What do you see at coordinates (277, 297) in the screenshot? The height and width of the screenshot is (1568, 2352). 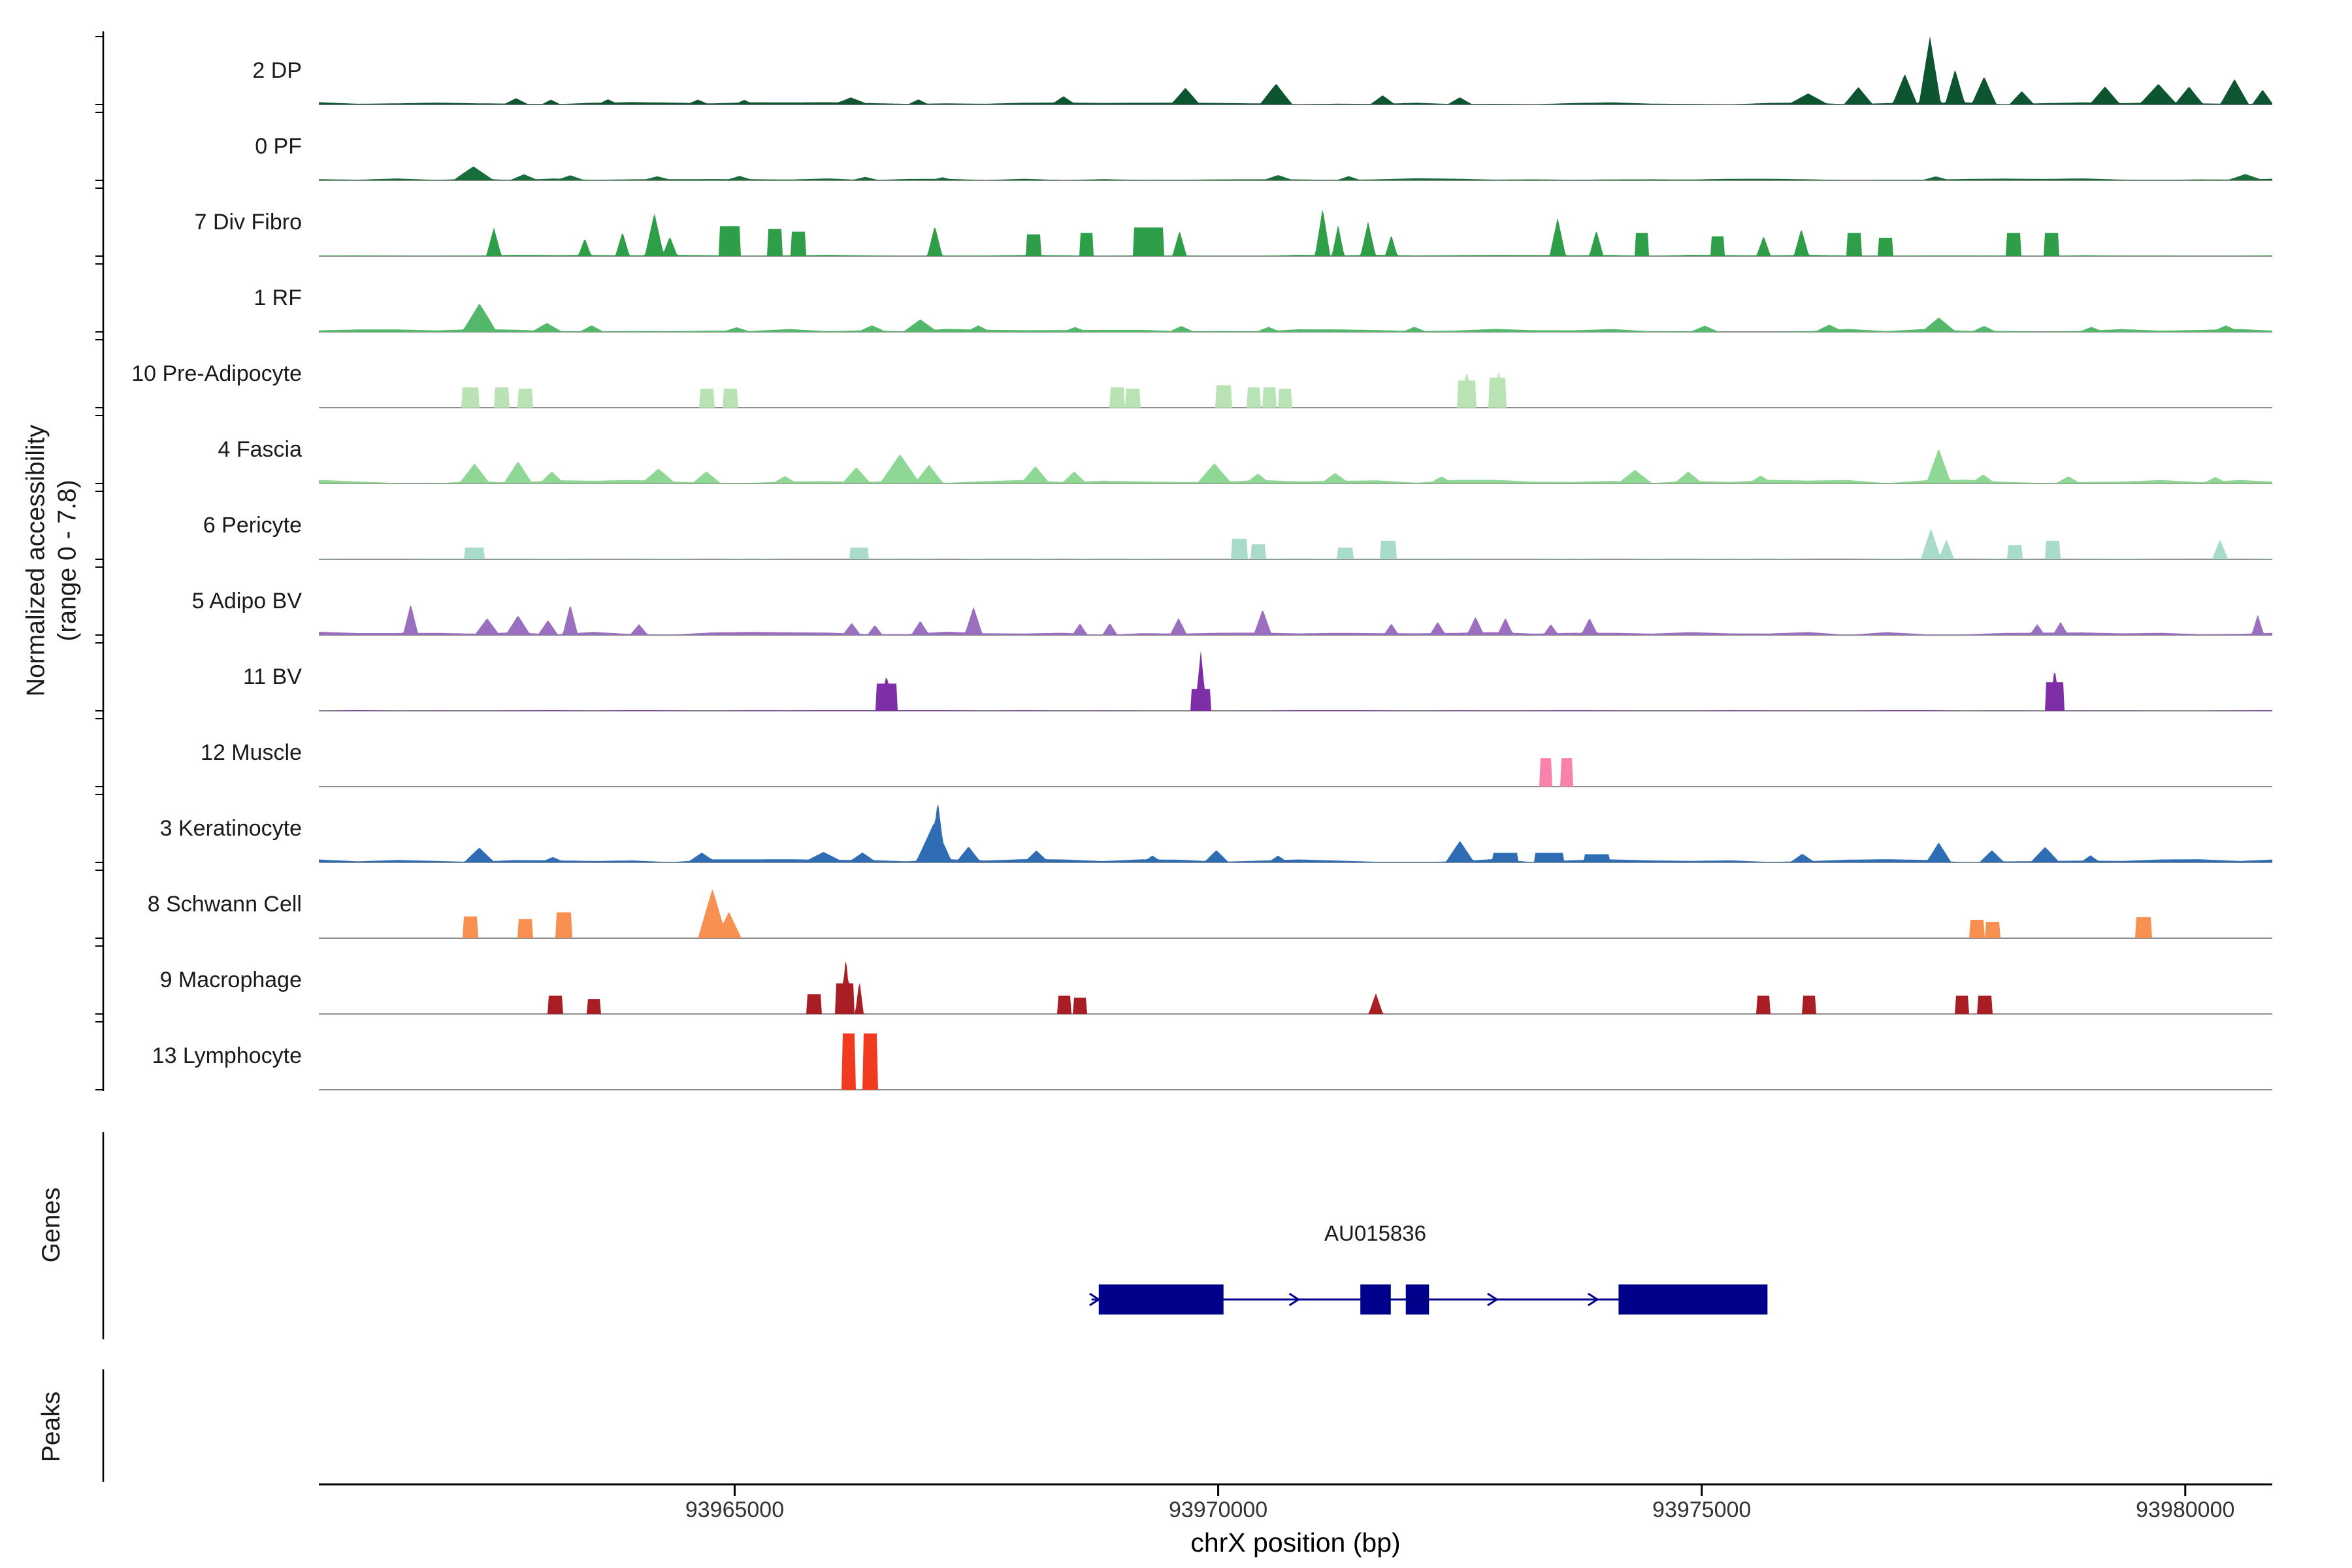 I see `track-label-1-rf: 1 RF` at bounding box center [277, 297].